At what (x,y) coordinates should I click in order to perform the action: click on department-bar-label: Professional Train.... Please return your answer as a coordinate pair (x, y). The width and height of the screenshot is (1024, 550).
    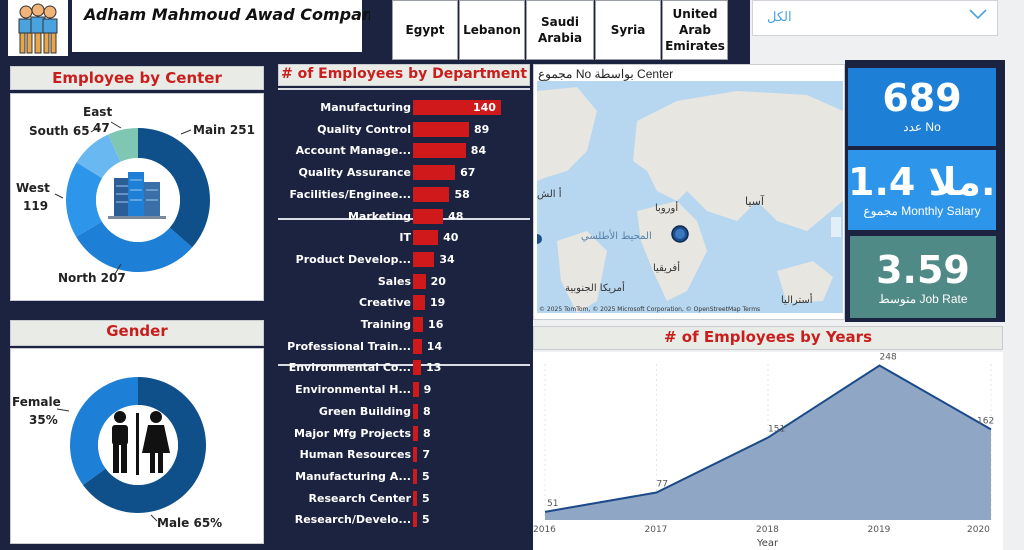
    Looking at the image, I should click on (349, 346).